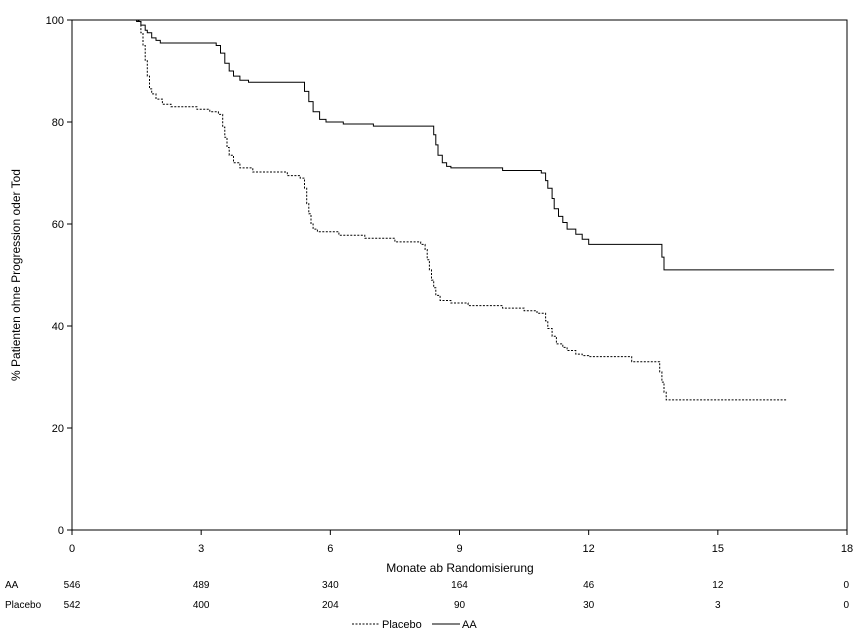  Describe the element at coordinates (330, 585) in the screenshot. I see `risk-count: 340` at that location.